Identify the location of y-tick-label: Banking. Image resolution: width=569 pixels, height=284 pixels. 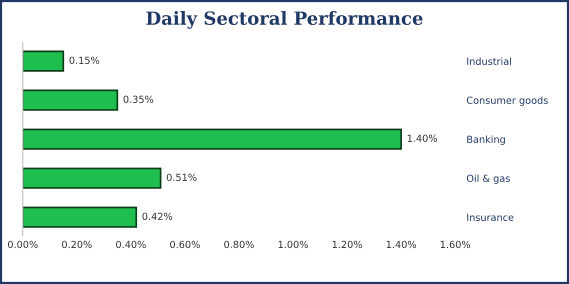
(486, 140).